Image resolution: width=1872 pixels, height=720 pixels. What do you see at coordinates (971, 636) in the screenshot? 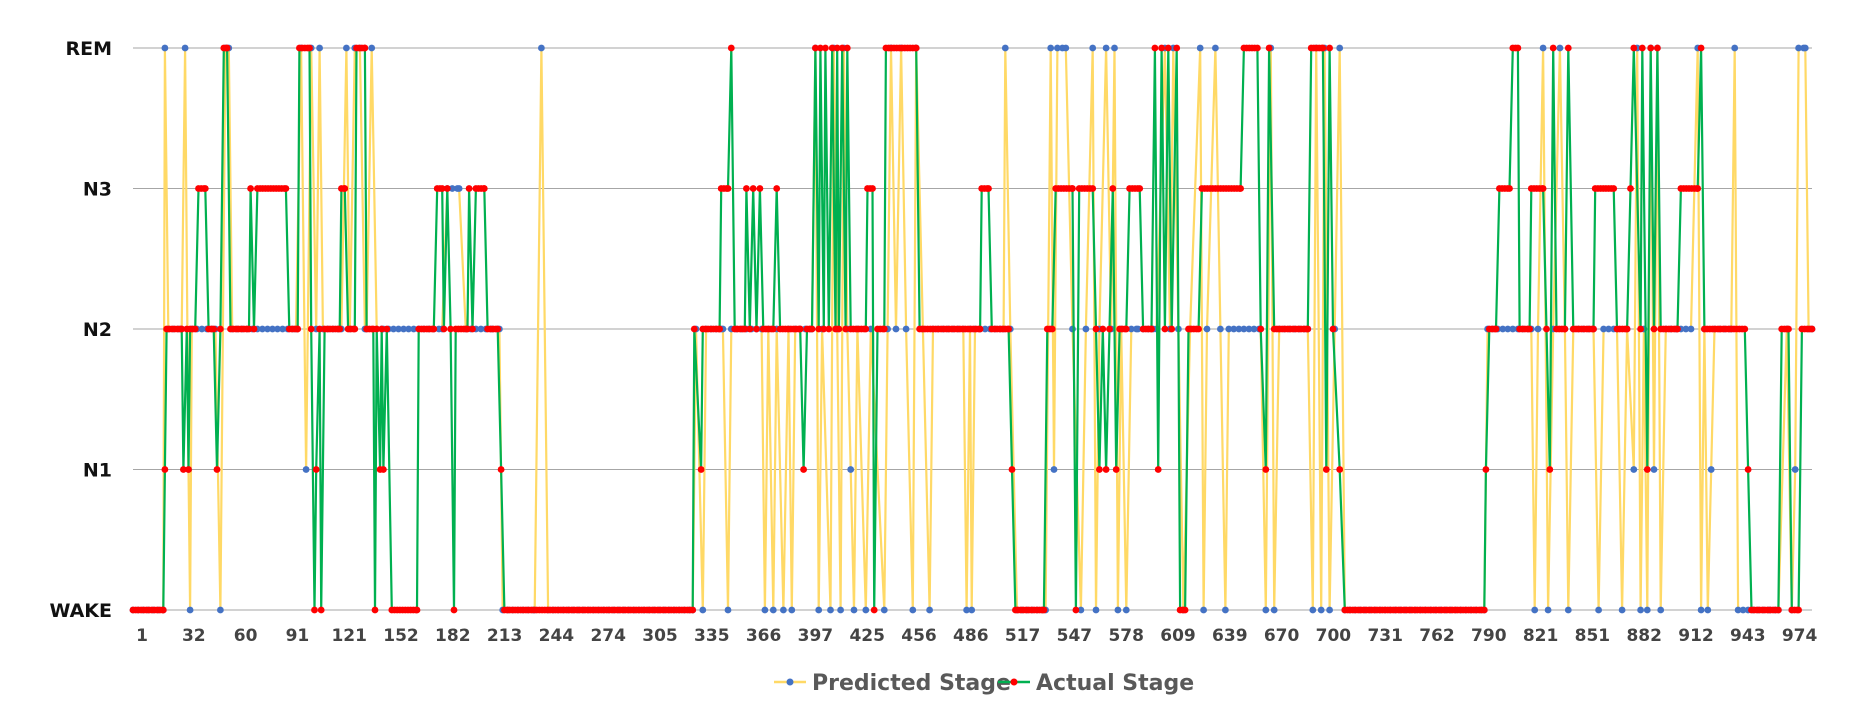
I see `x-tick-label: 486` at bounding box center [971, 636].